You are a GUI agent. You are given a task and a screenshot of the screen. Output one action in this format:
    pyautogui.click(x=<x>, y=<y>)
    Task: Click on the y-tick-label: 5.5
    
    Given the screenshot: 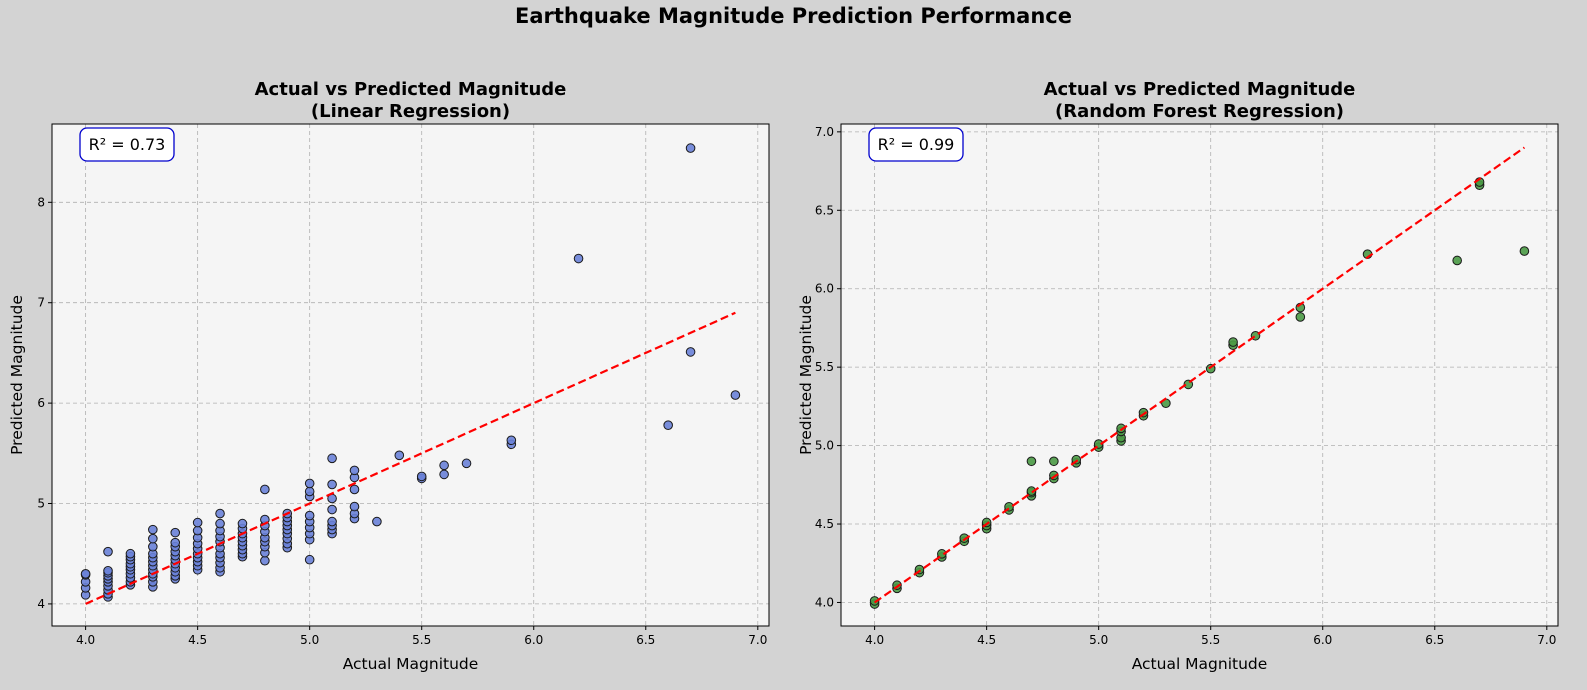 What is the action you would take?
    pyautogui.click(x=824, y=367)
    